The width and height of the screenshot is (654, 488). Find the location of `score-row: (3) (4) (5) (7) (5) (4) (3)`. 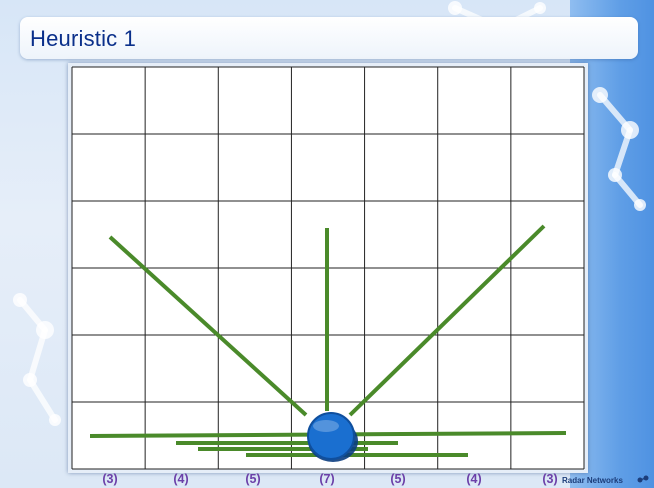

score-row: (3) (4) (5) (7) (5) (4) (3) is located at coordinates (327, 480).